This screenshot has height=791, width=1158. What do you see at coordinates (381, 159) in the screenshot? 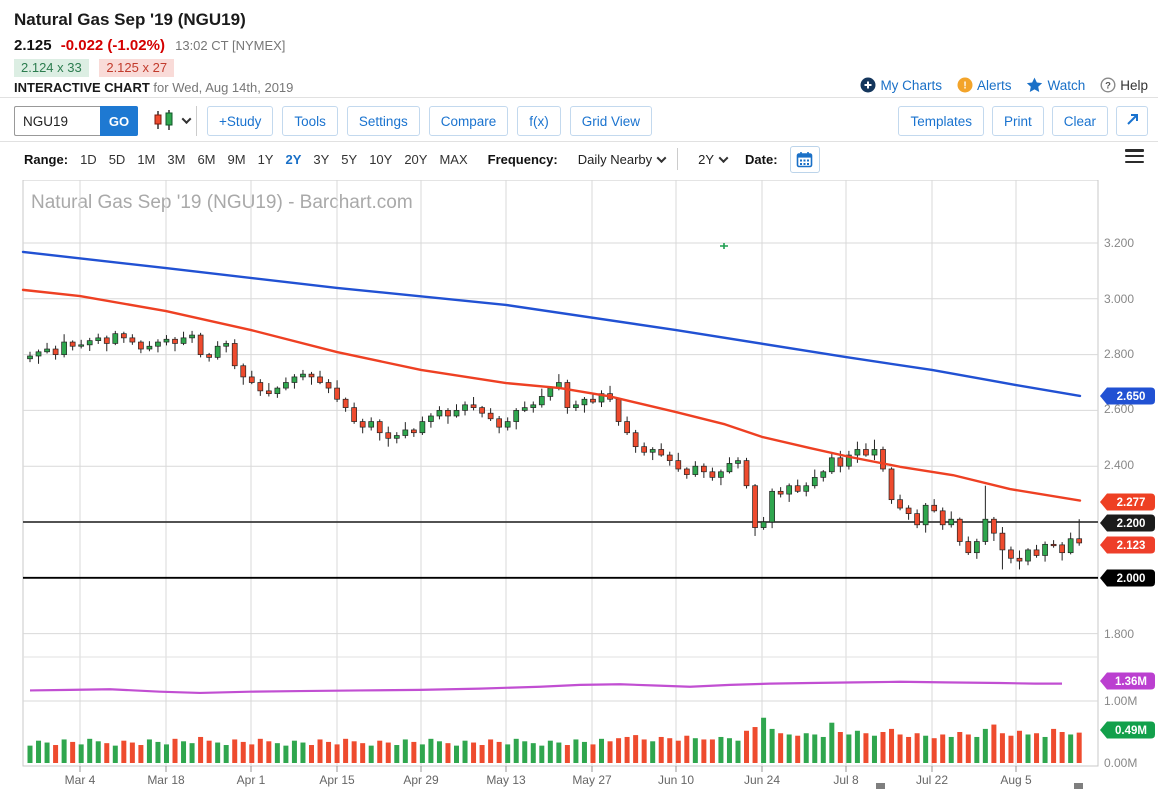
I see `range-option-10Y: 10Y` at bounding box center [381, 159].